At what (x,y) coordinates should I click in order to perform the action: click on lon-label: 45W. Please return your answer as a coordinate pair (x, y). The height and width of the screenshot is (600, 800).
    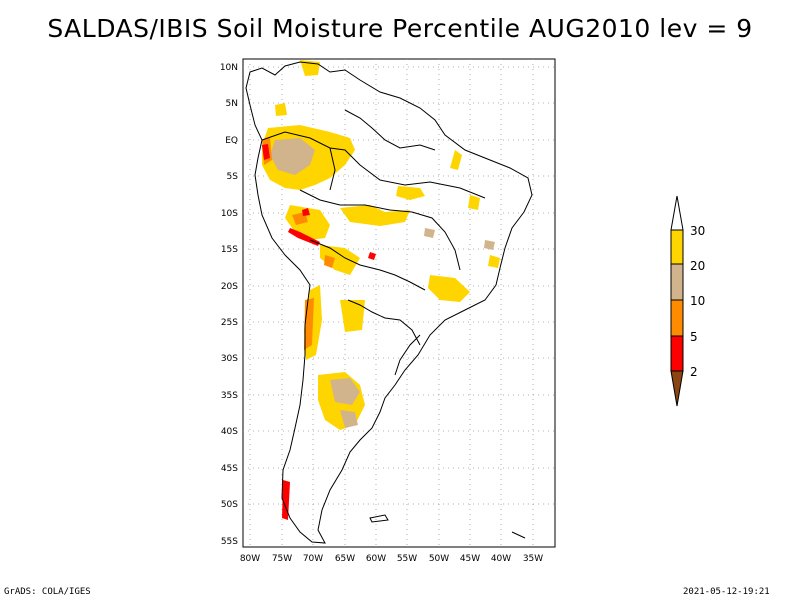
    Looking at the image, I should click on (470, 559).